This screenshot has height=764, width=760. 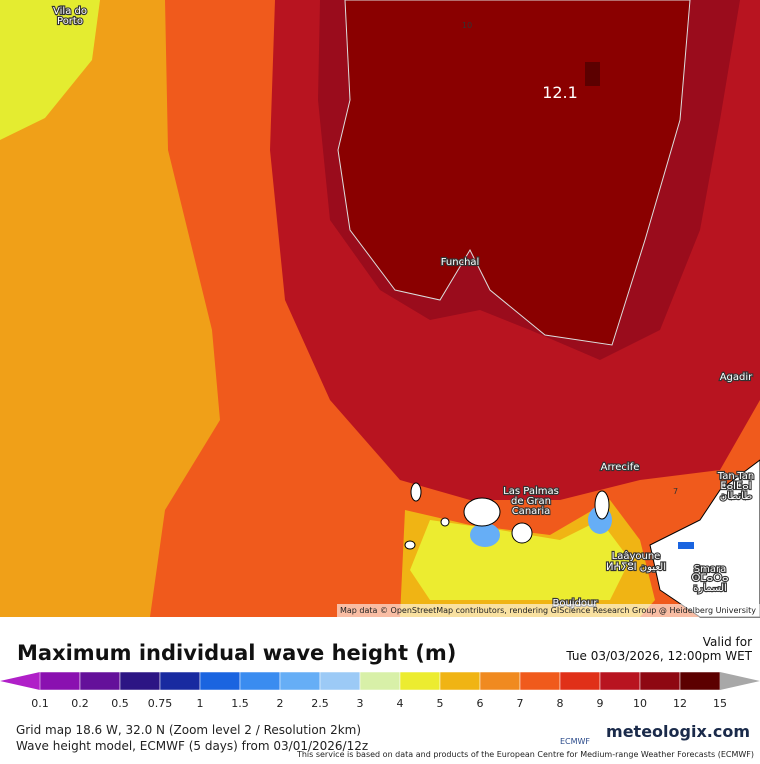 I want to click on place-label: ⵙⵎⴰⵔⴰ, so click(x=710, y=578).